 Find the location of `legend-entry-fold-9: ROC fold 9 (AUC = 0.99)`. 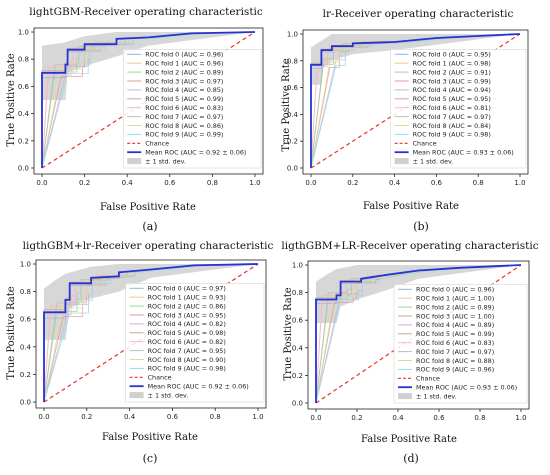

legend-entry-fold-9: ROC fold 9 (AUC = 0.99) is located at coordinates (184, 135).